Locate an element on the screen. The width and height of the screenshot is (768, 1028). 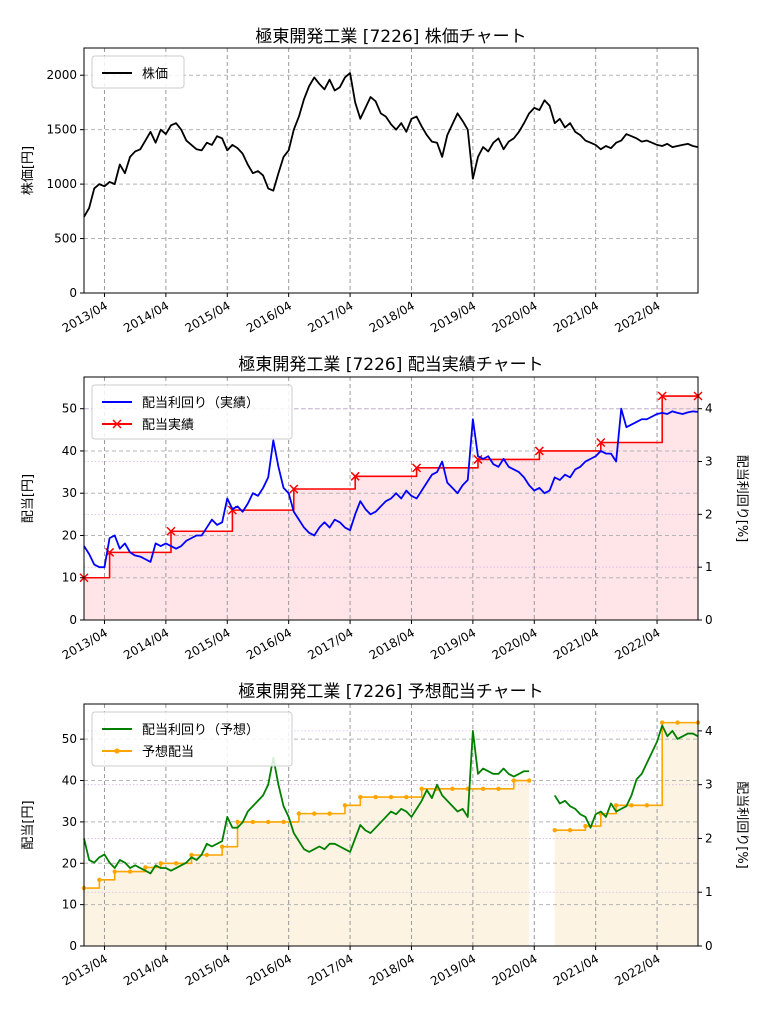
legend-label: 予想配当 is located at coordinates (168, 752).